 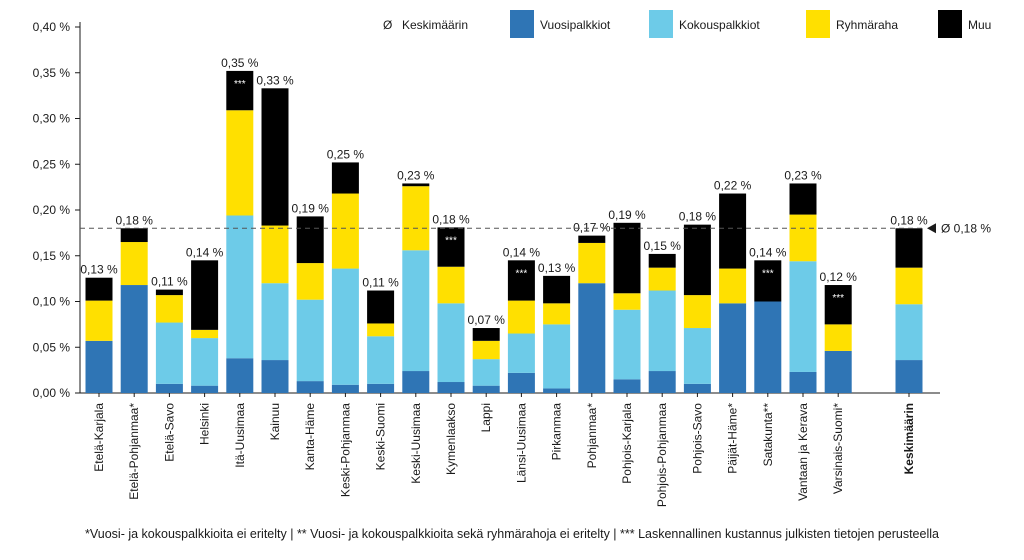 What do you see at coordinates (592, 436) in the screenshot?
I see `x-category-label: Pohjanmaa*` at bounding box center [592, 436].